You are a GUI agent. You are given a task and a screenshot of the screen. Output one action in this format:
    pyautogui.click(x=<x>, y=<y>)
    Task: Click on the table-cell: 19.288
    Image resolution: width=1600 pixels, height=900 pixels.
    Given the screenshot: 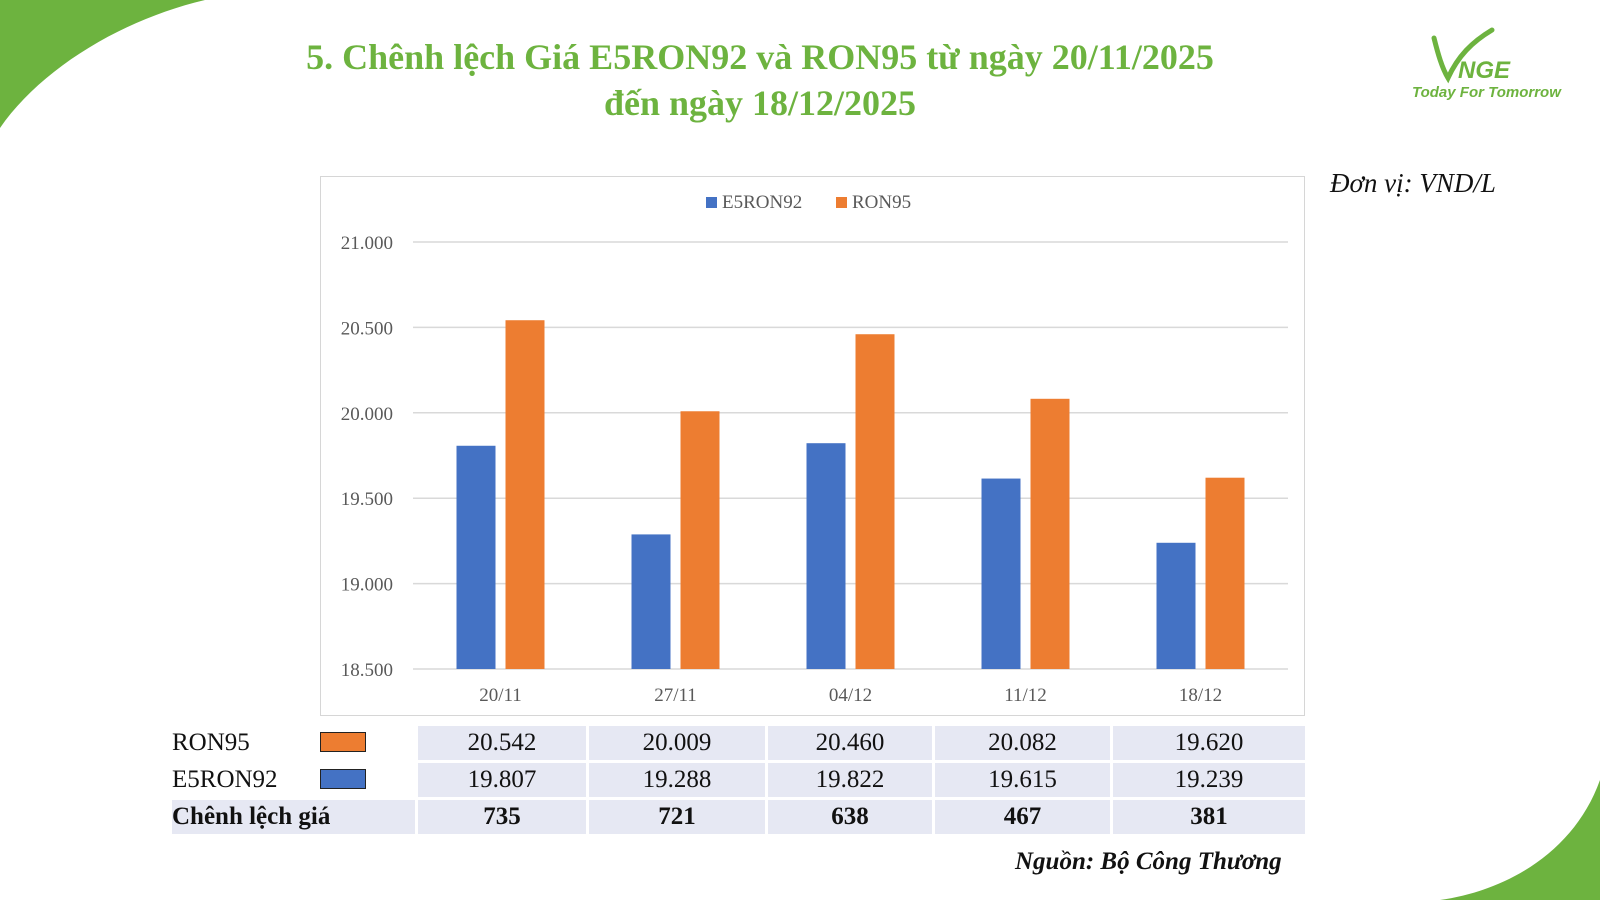 What is the action you would take?
    pyautogui.click(x=678, y=781)
    